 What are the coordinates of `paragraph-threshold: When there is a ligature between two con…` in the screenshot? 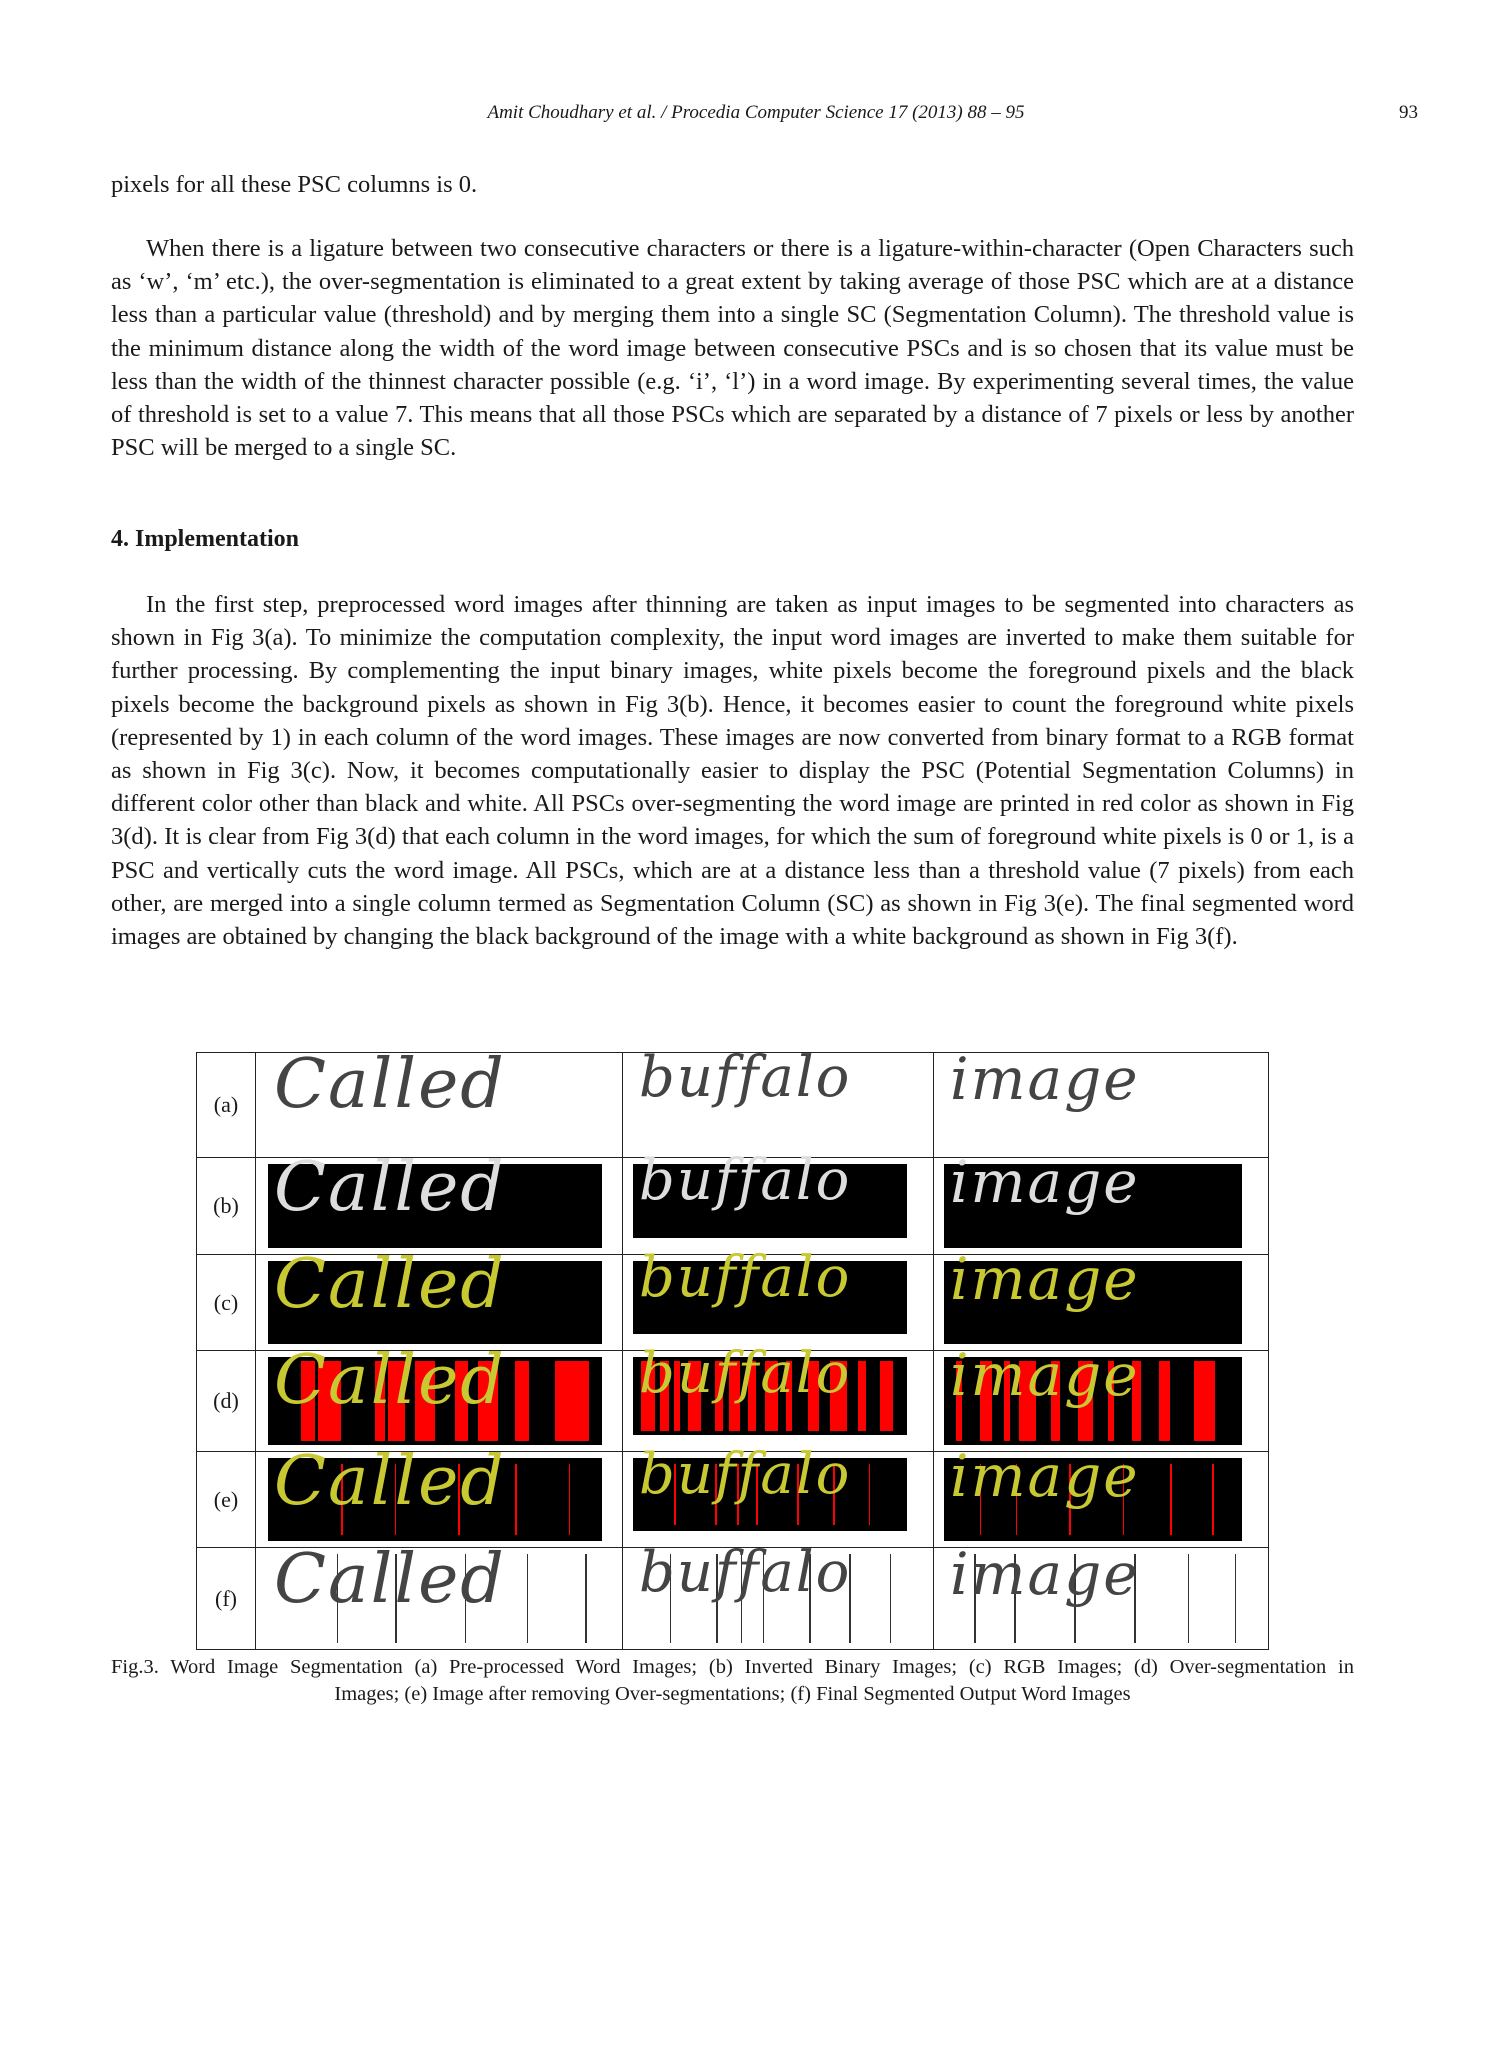 It's located at (732, 348).